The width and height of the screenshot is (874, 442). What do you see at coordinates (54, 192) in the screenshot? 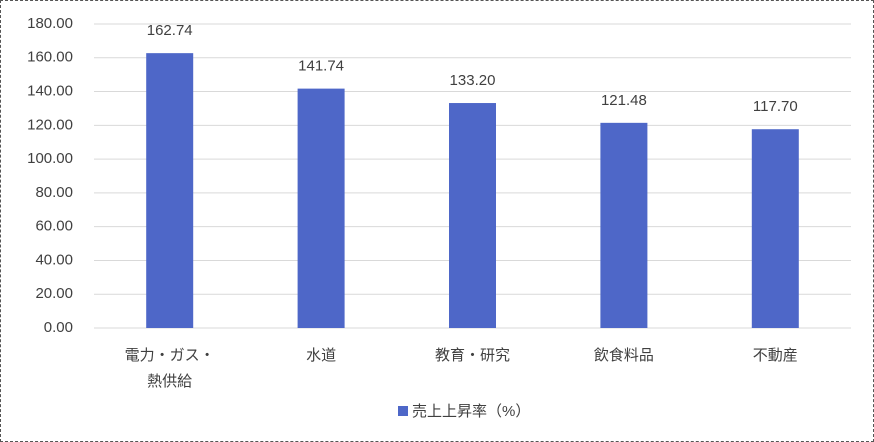
I see `y-tick-label: 80.00` at bounding box center [54, 192].